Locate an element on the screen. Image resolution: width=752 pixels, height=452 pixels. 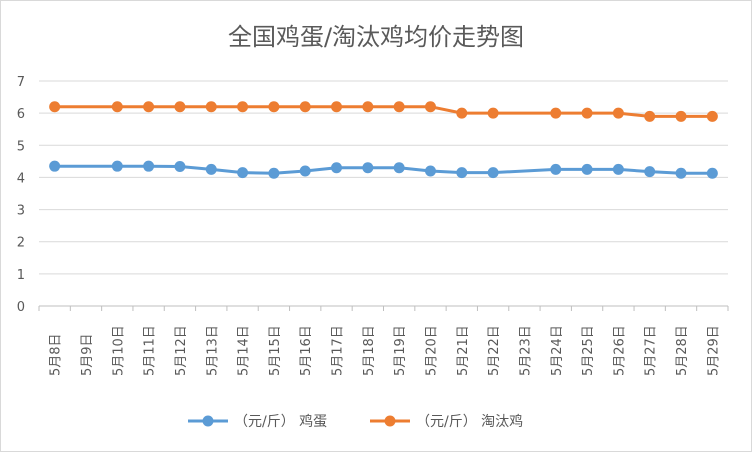
x-tick-label: 5月27日 is located at coordinates (651, 350).